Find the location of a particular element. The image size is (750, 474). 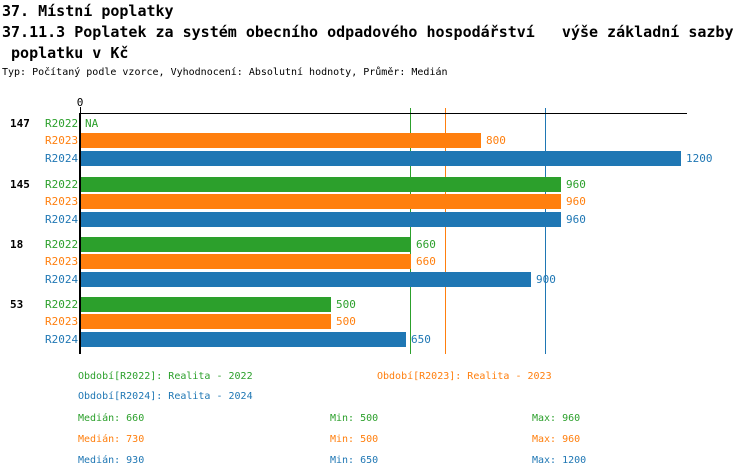

stat-min-r2024: Min: 650 is located at coordinates (354, 460).